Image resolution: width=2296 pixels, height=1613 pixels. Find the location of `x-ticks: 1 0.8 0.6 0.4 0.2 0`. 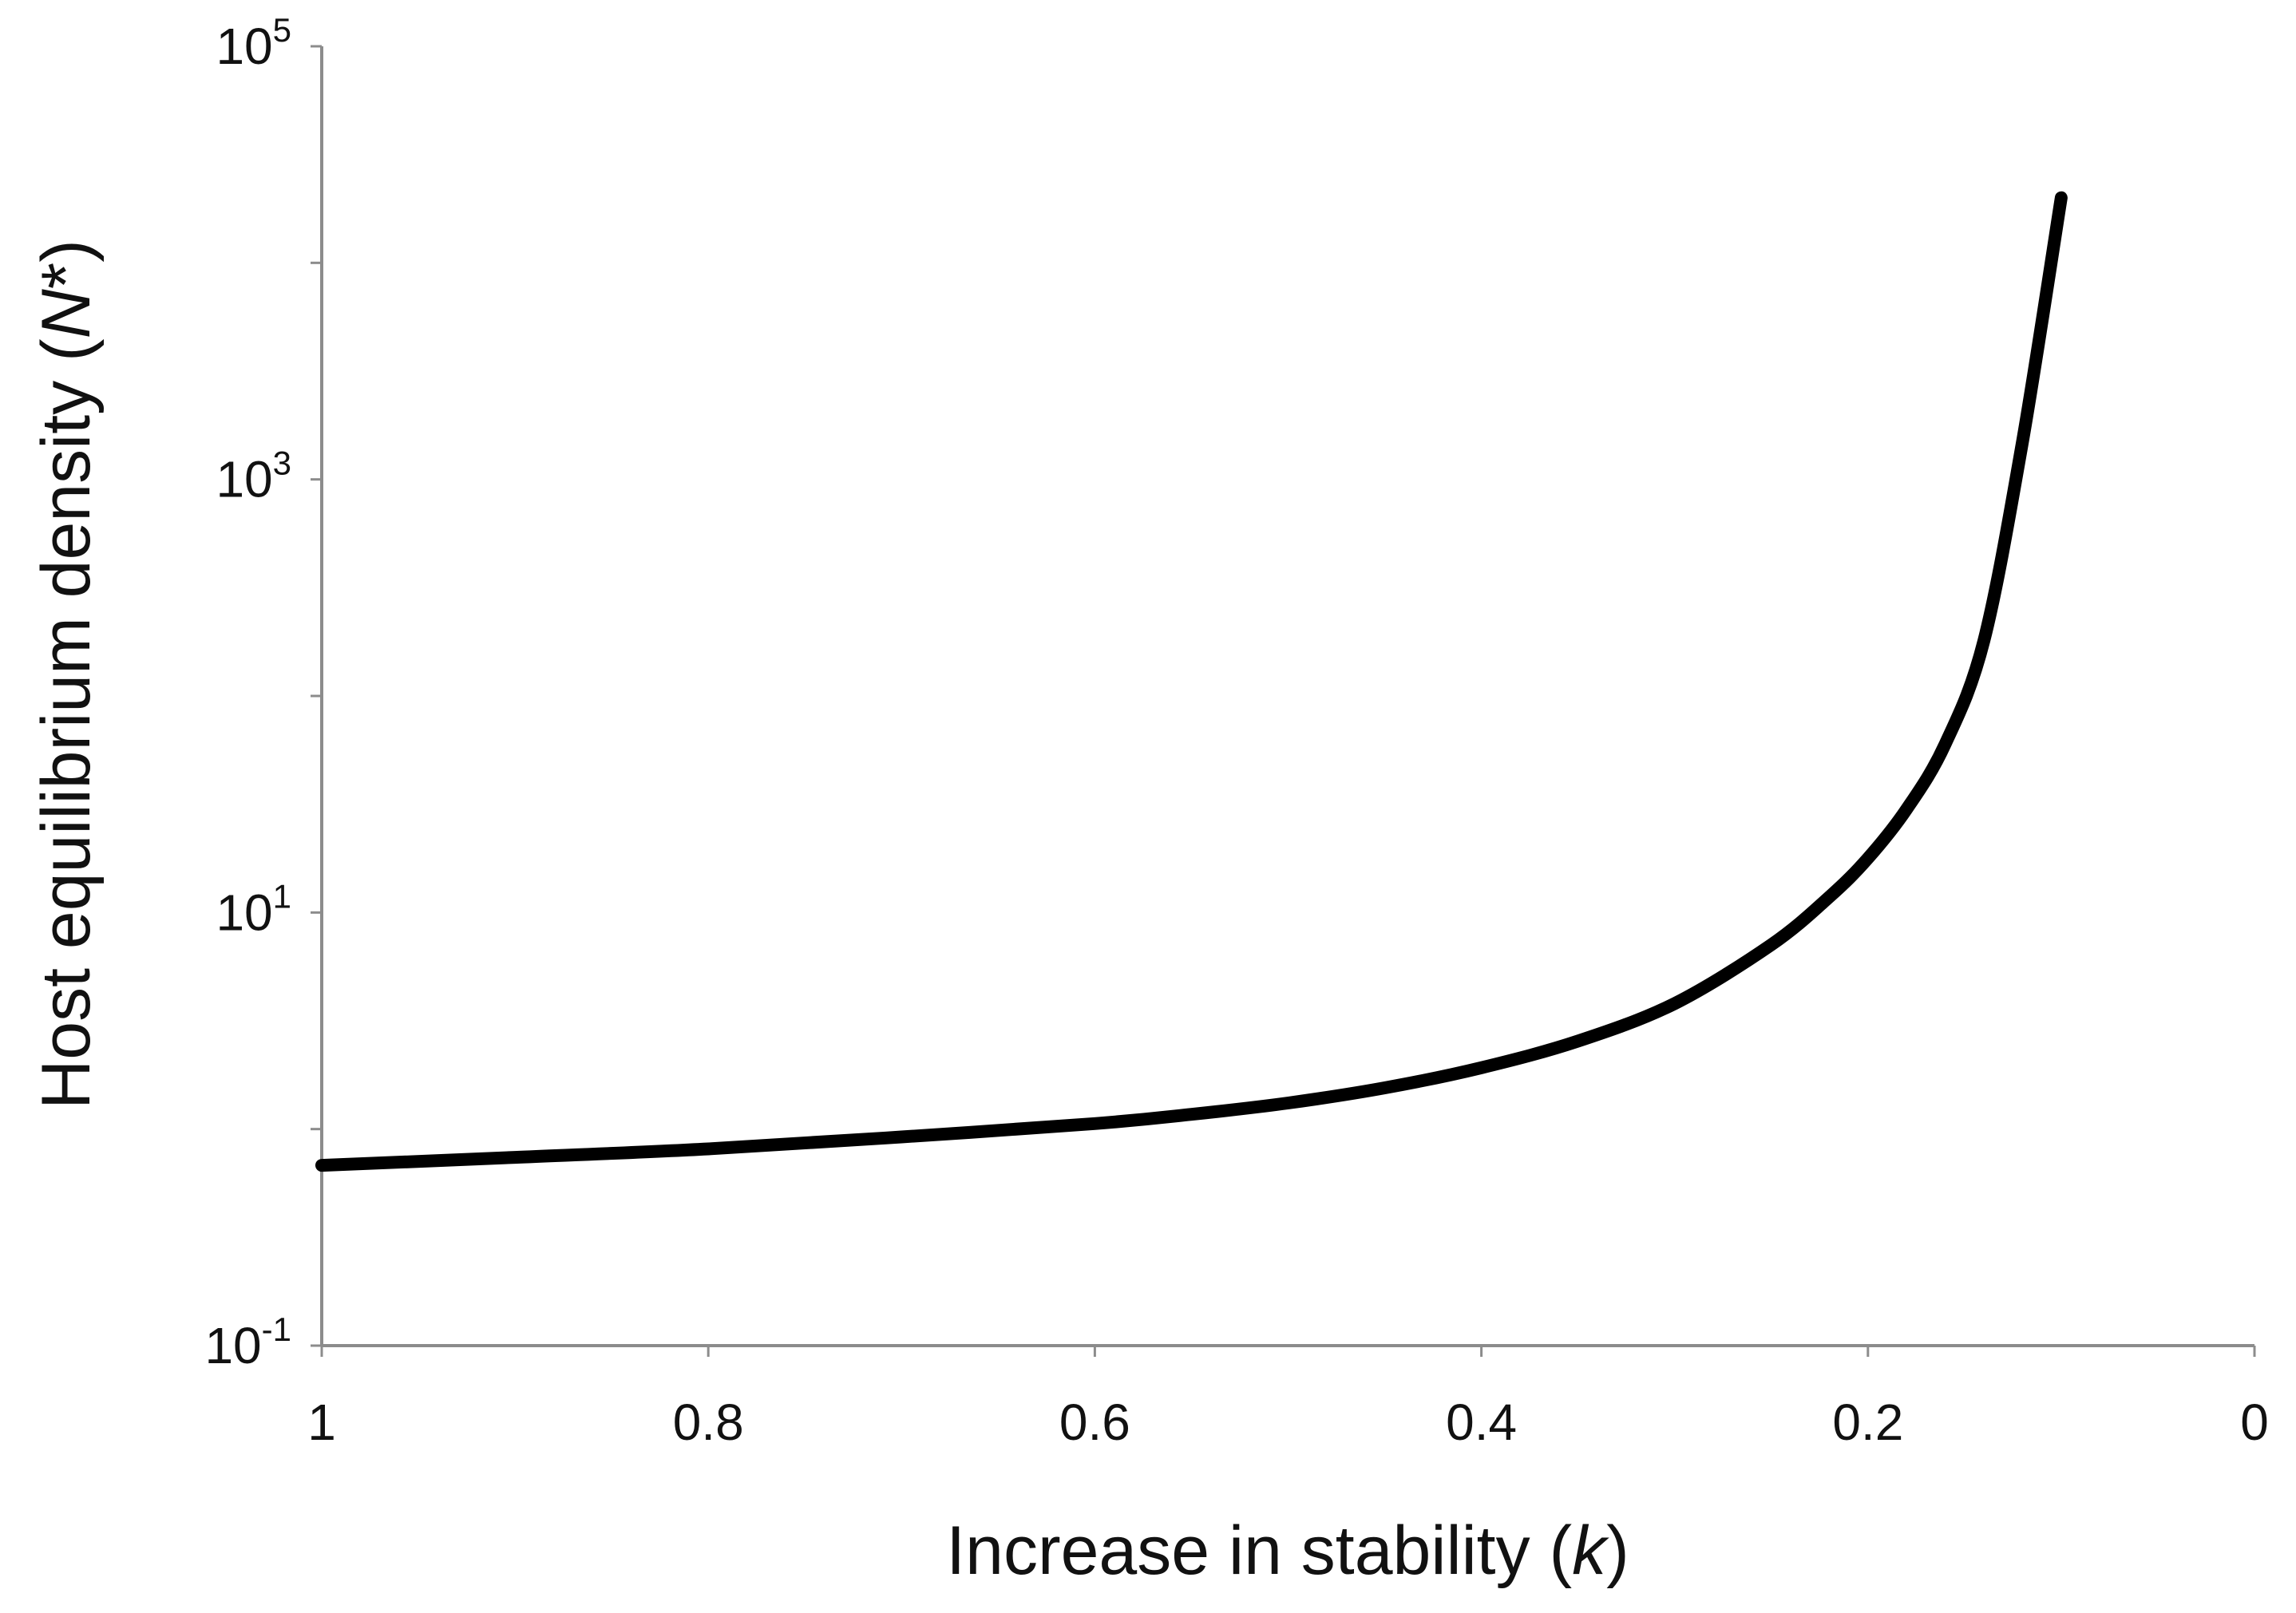

x-ticks: 1 0.8 0.6 0.4 0.2 0 is located at coordinates (1288, 1398).